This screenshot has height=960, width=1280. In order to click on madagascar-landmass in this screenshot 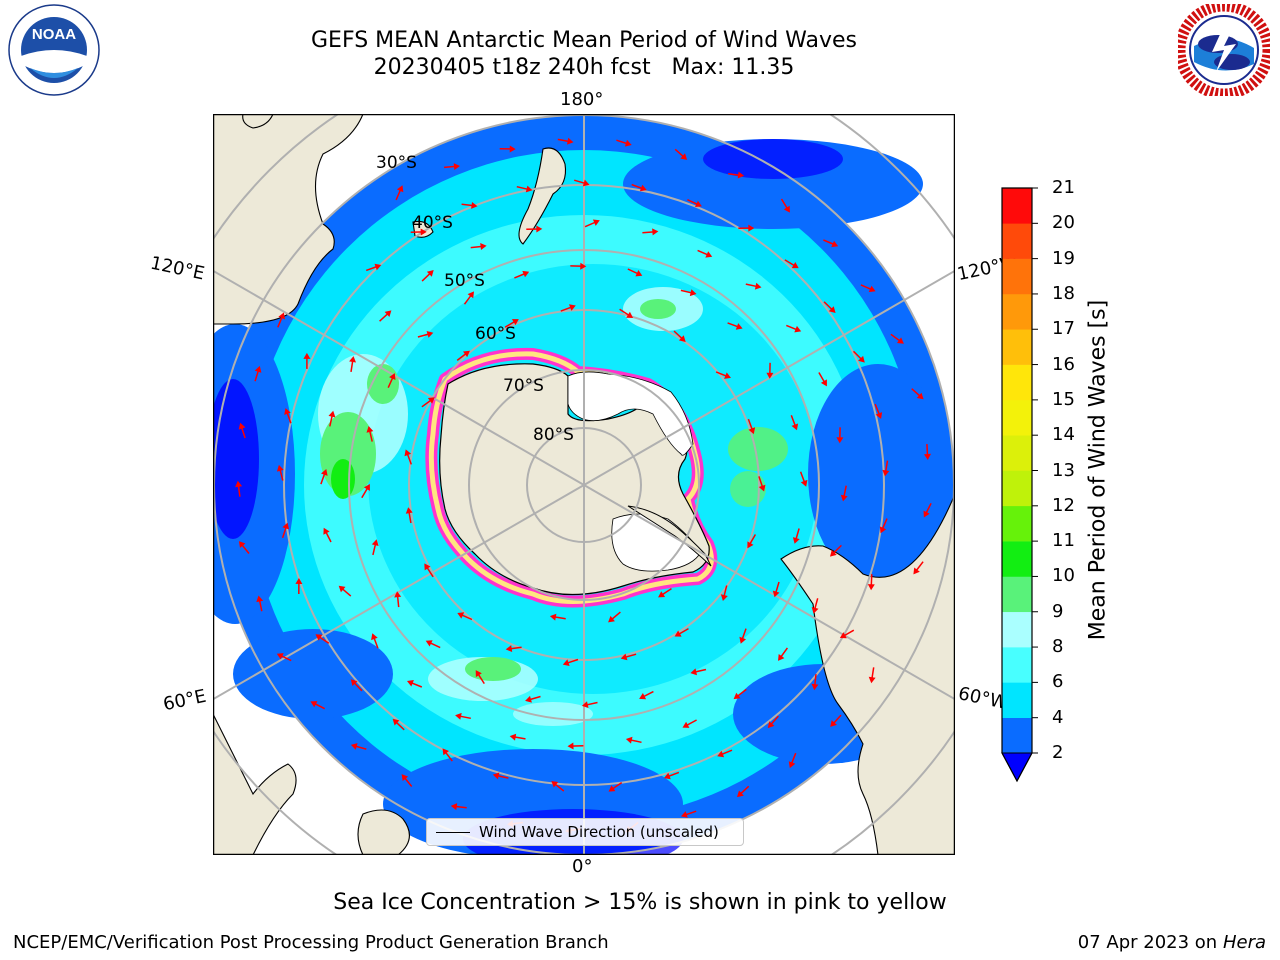, I will do `click(383, 832)`.